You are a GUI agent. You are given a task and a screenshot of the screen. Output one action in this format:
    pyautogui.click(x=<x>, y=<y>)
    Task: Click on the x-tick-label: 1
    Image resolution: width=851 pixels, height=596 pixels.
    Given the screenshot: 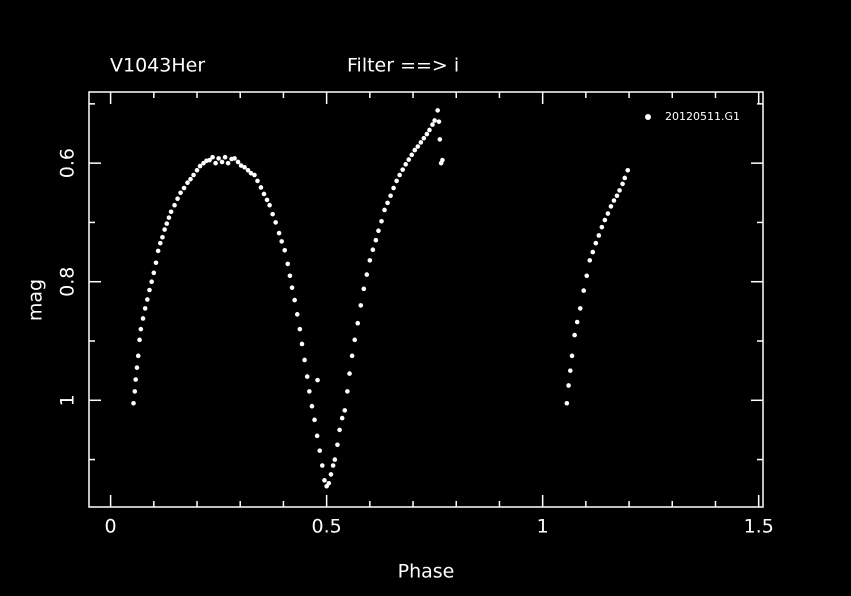 What is the action you would take?
    pyautogui.click(x=543, y=527)
    